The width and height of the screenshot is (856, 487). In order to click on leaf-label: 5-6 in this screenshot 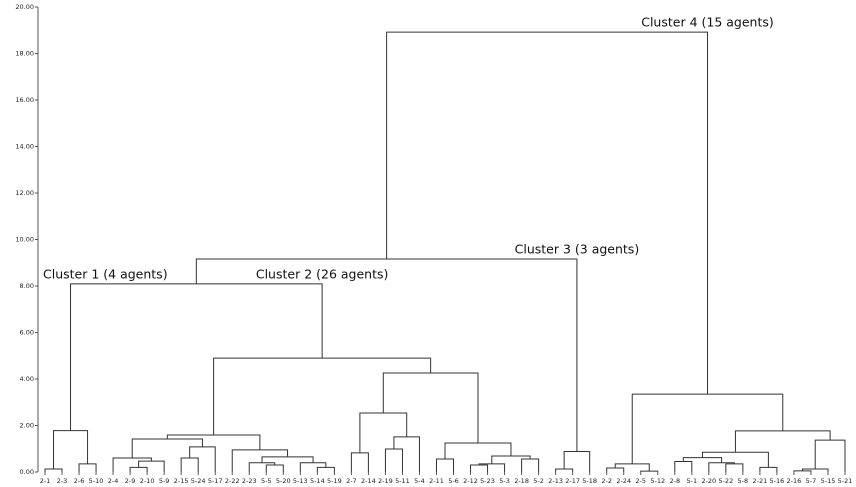, I will do `click(453, 481)`.